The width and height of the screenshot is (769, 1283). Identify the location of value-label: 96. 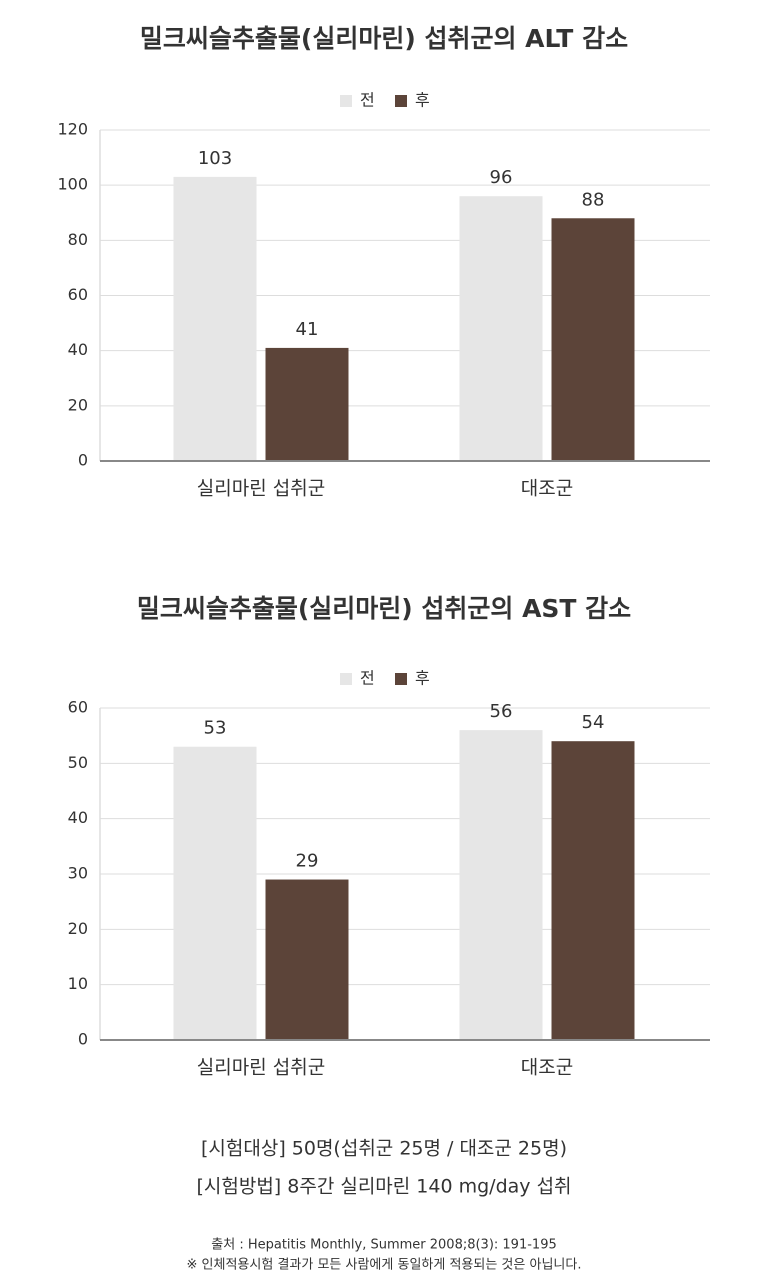
(501, 177).